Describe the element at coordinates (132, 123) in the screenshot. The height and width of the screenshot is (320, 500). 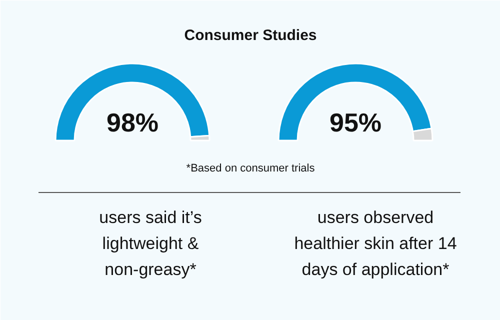
I see `data-label: 98%` at that location.